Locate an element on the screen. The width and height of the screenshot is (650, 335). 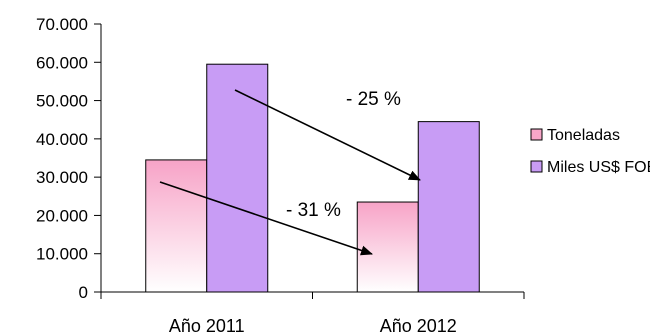
x-tick-label: Año 2011 is located at coordinates (207, 325).